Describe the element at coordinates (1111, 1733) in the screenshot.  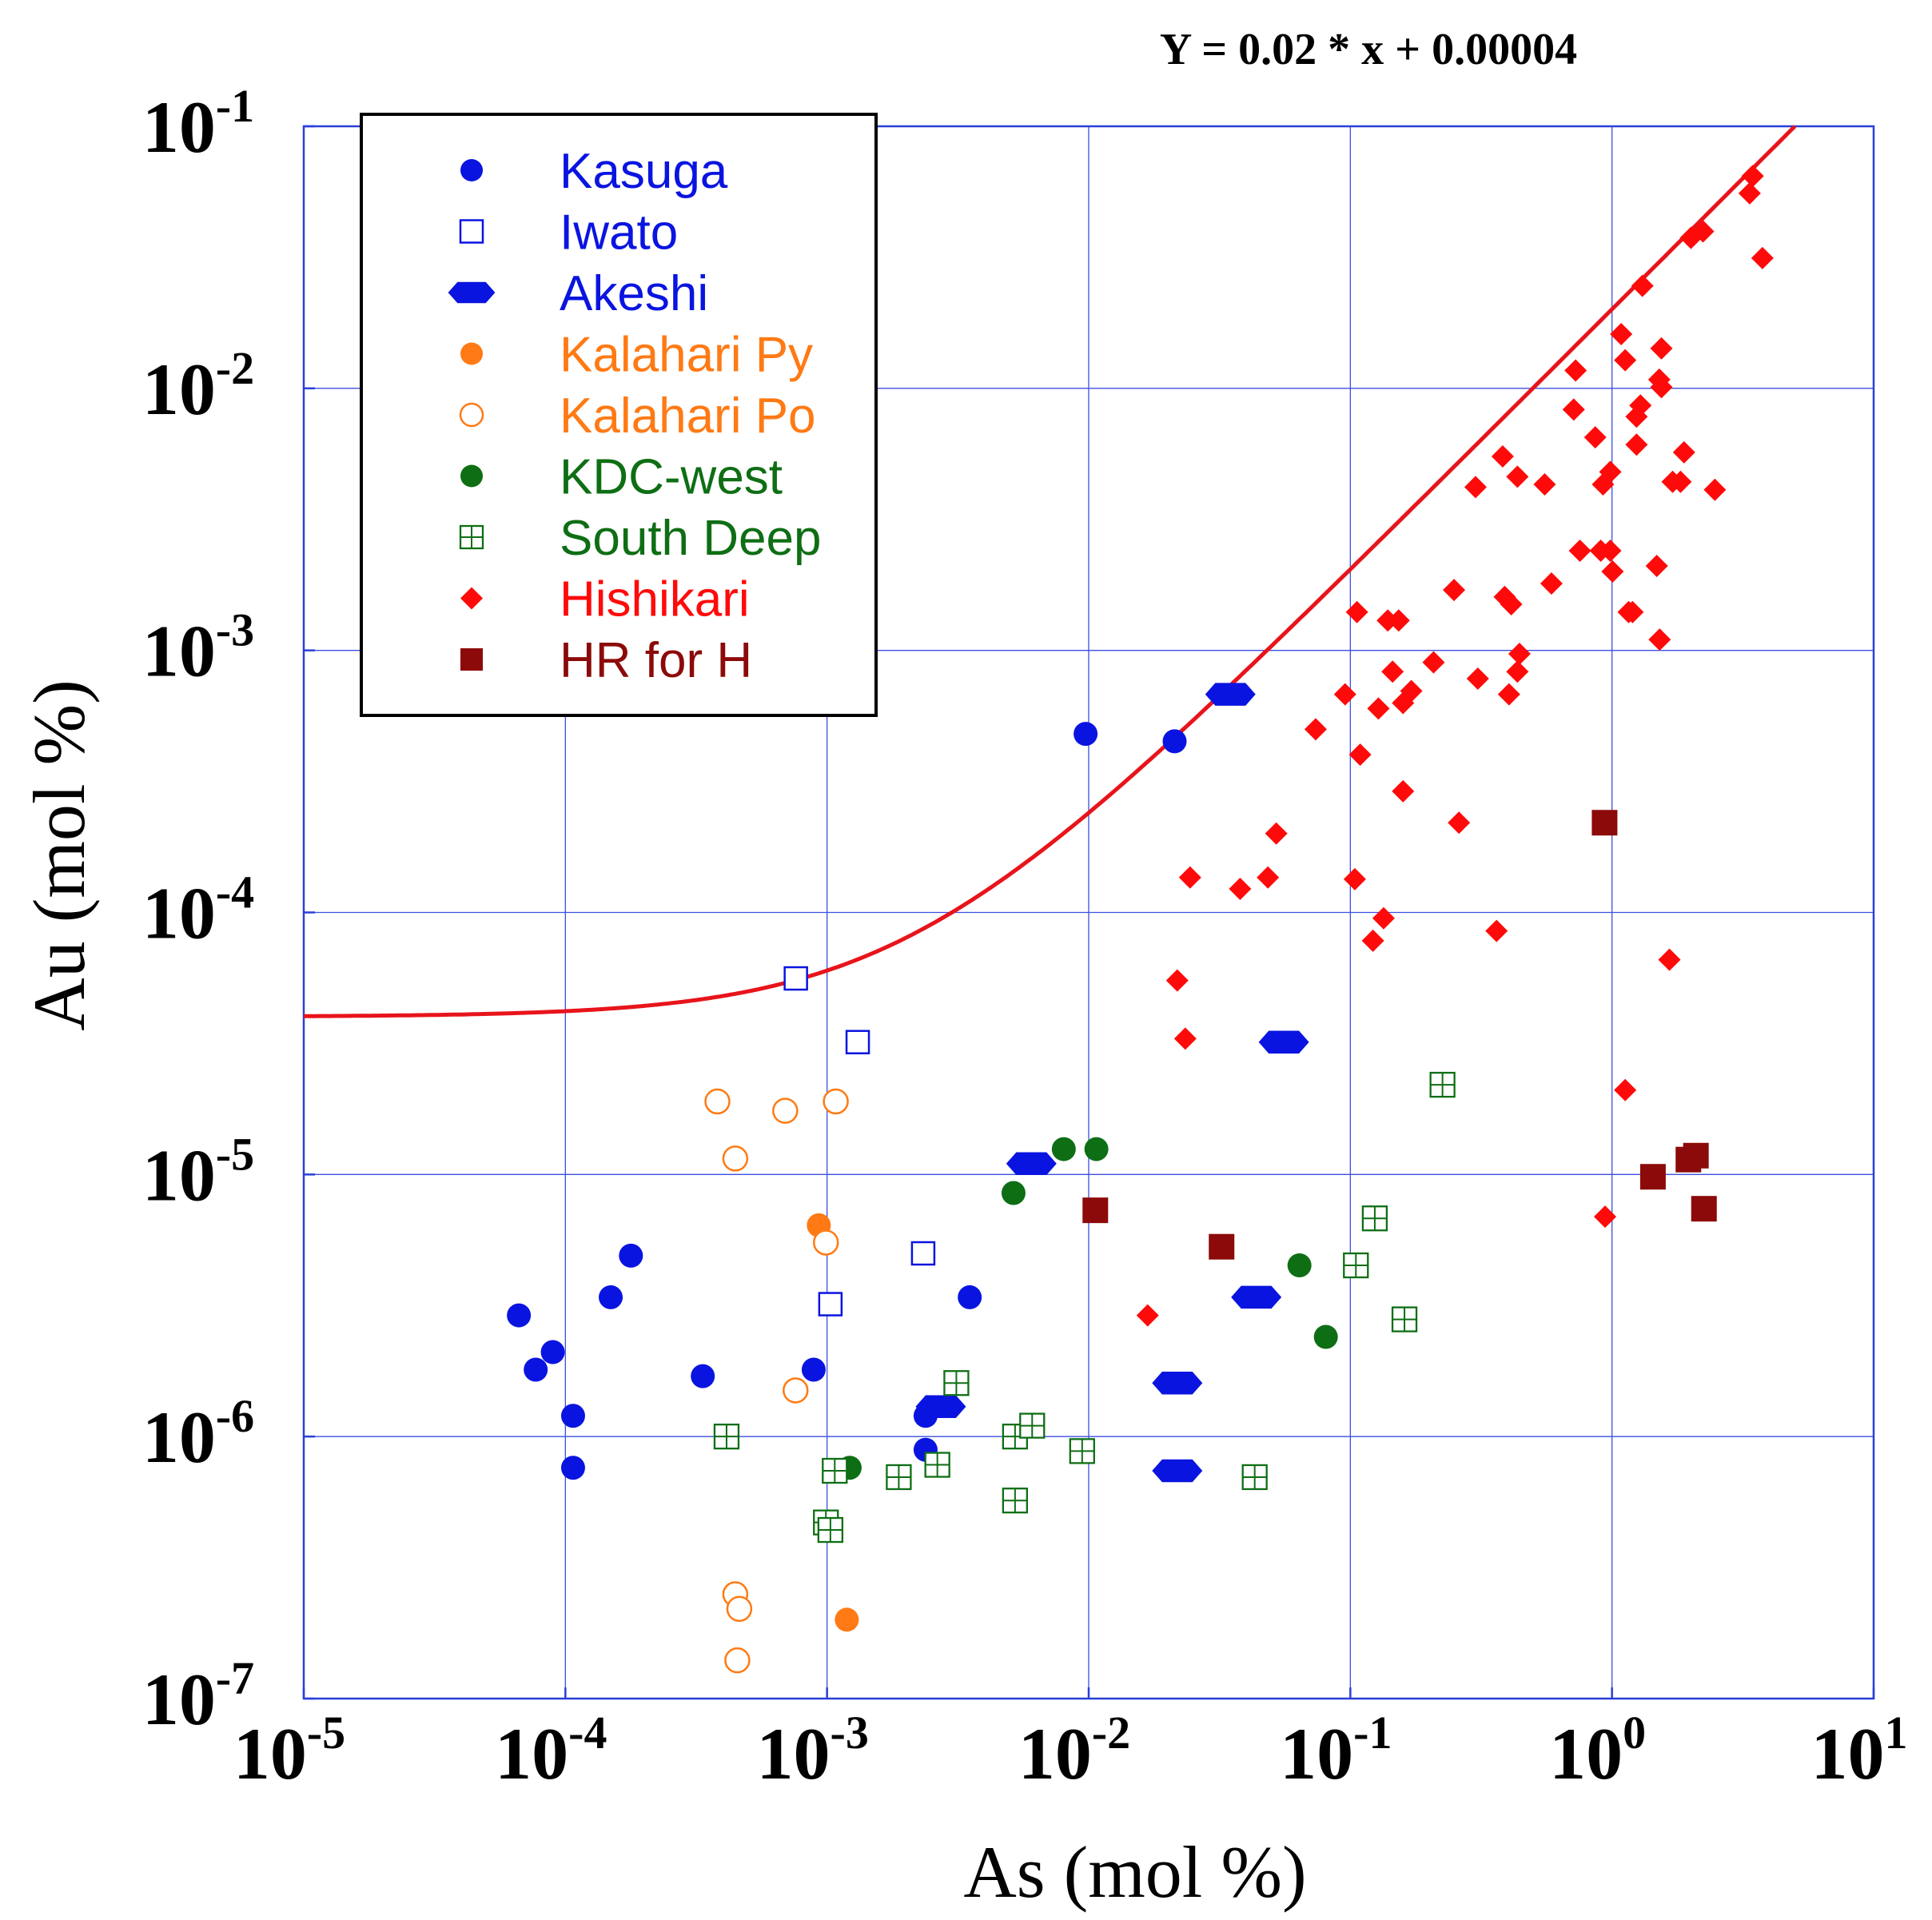
I see `x-tick-label-exponent: -2` at that location.